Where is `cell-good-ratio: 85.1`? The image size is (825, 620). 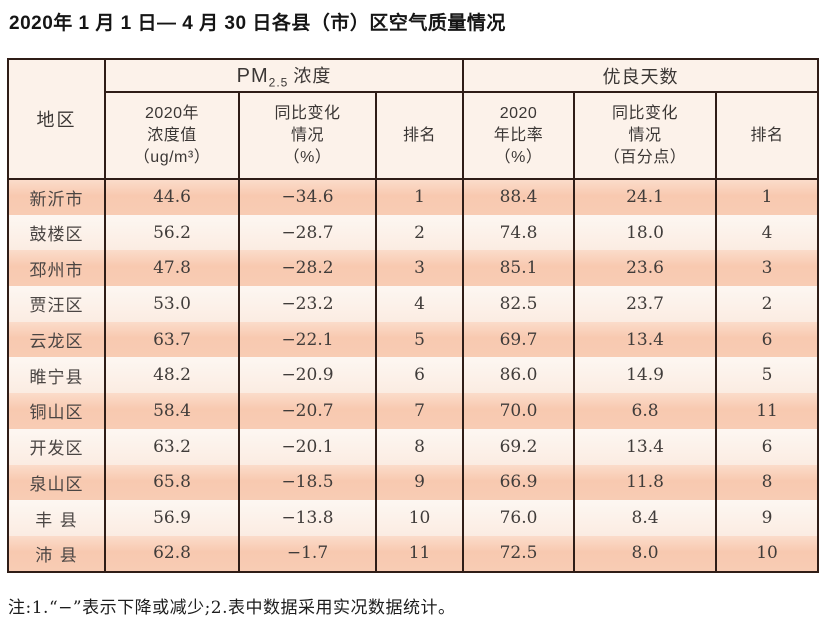
cell-good-ratio: 85.1 is located at coordinates (519, 268).